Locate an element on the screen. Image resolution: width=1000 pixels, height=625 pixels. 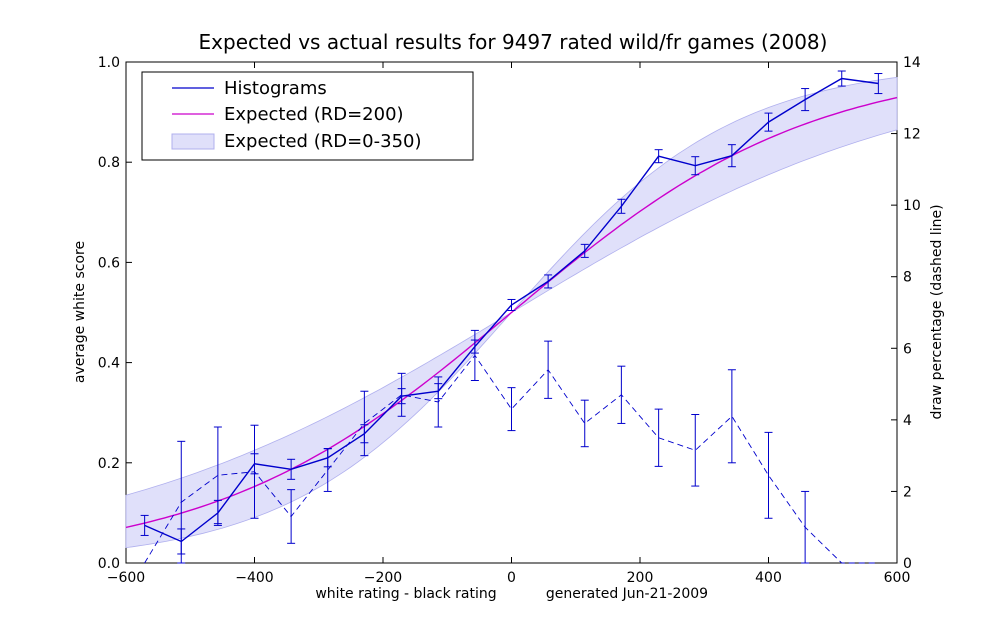
legend-swatch-band is located at coordinates (193, 141).